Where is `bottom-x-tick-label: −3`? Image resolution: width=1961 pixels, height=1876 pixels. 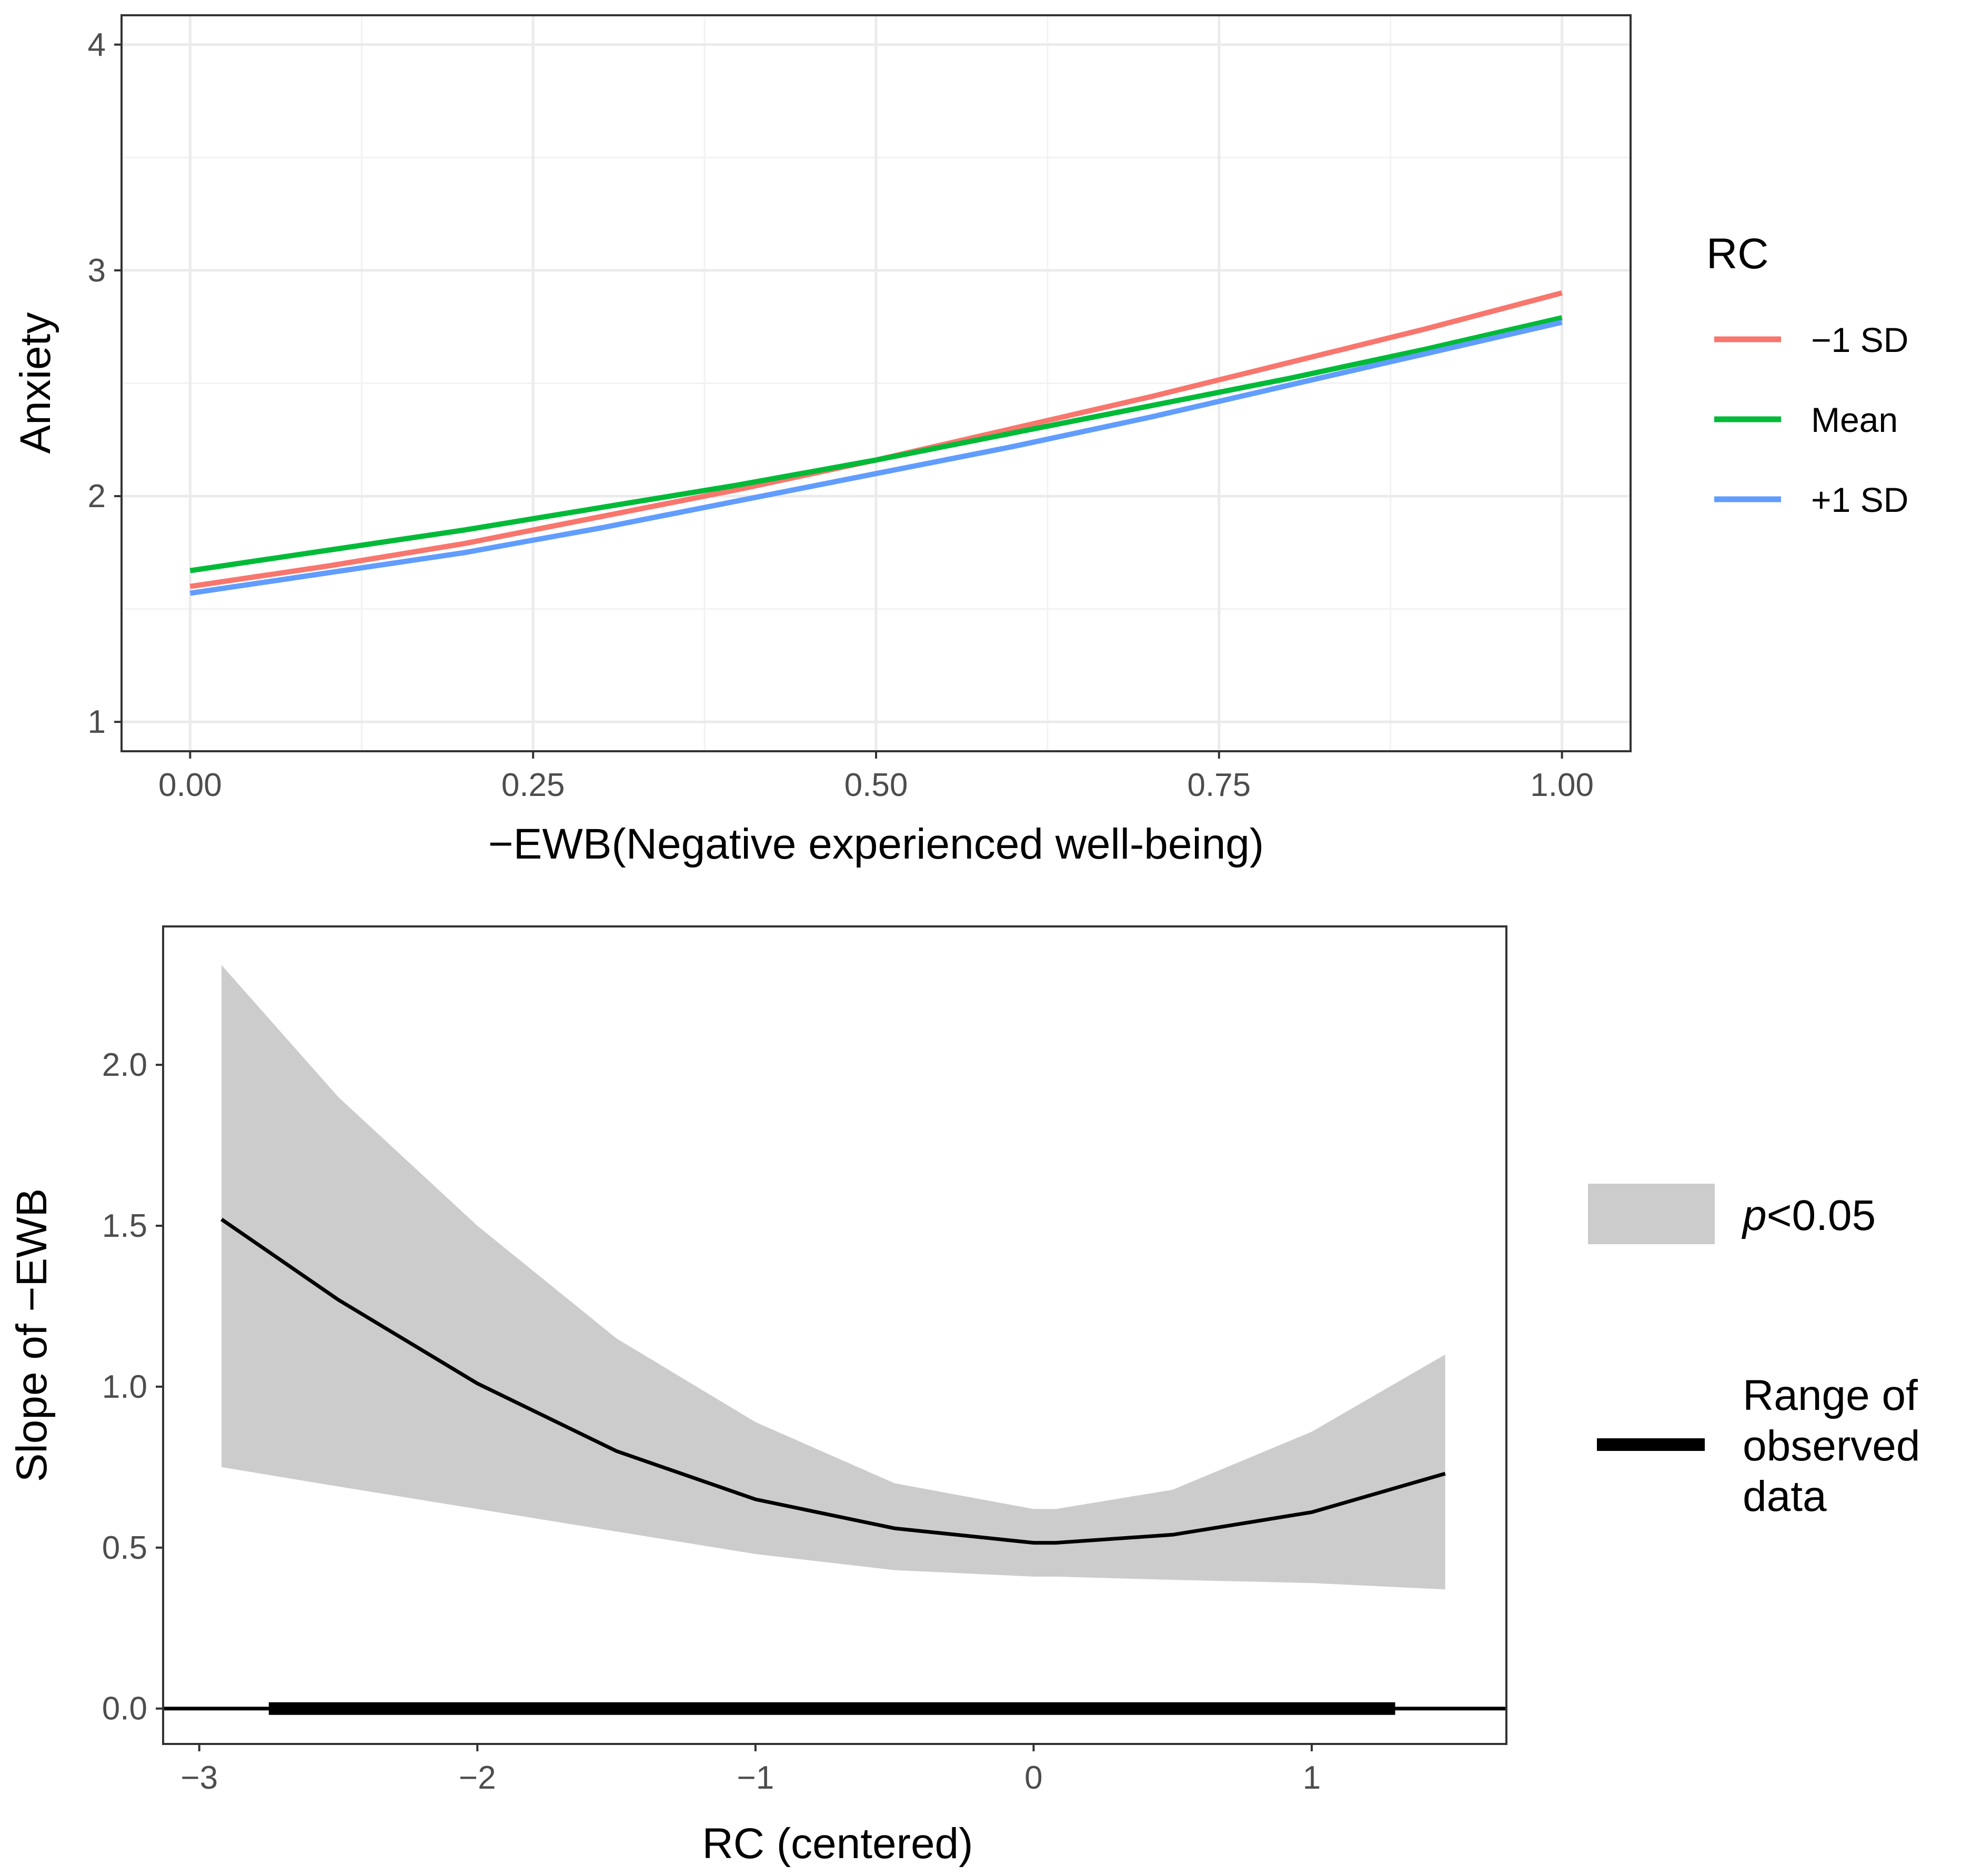 bottom-x-tick-label: −3 is located at coordinates (199, 1778).